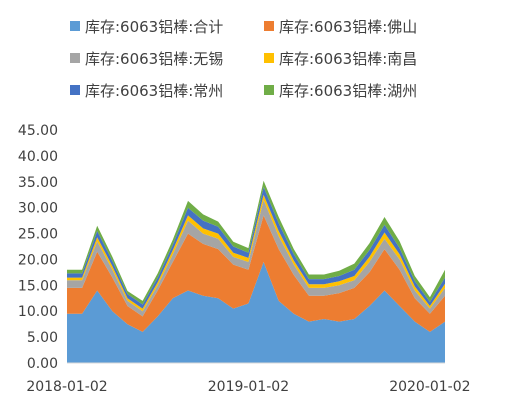 The image size is (506, 407). I want to click on legend-label-total: 库存:6063铝棒:合计, so click(154, 26).